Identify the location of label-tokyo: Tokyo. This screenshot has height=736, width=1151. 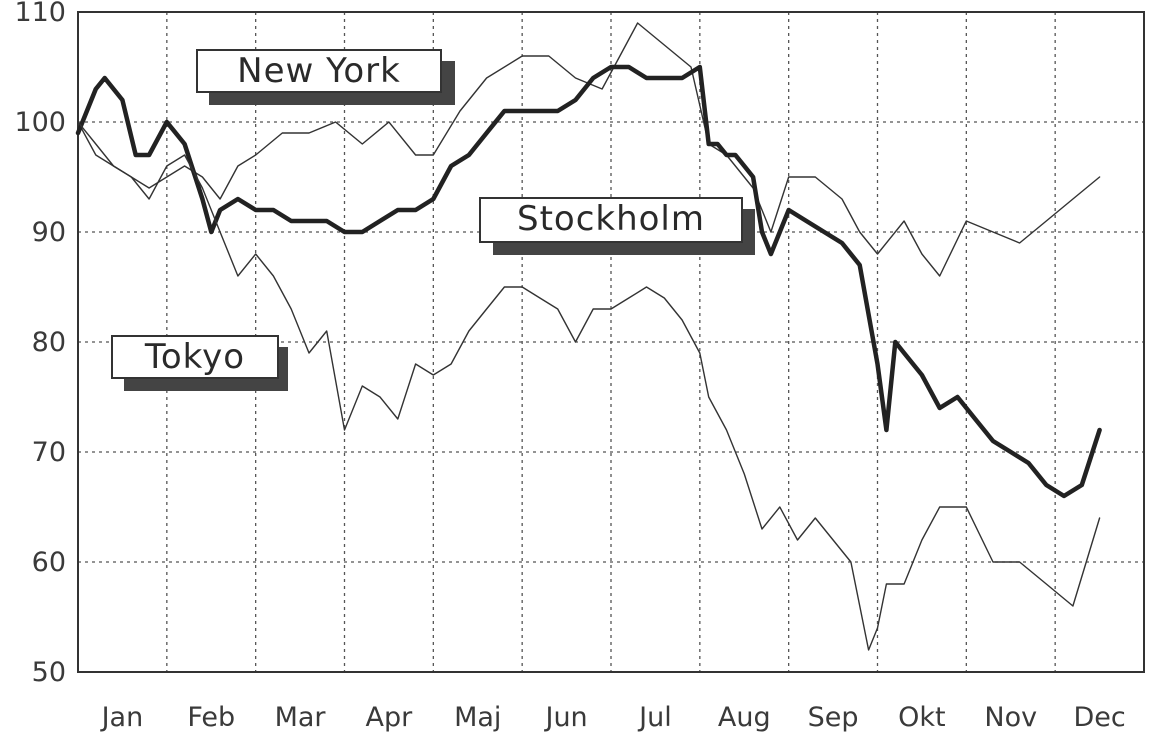
(199, 363).